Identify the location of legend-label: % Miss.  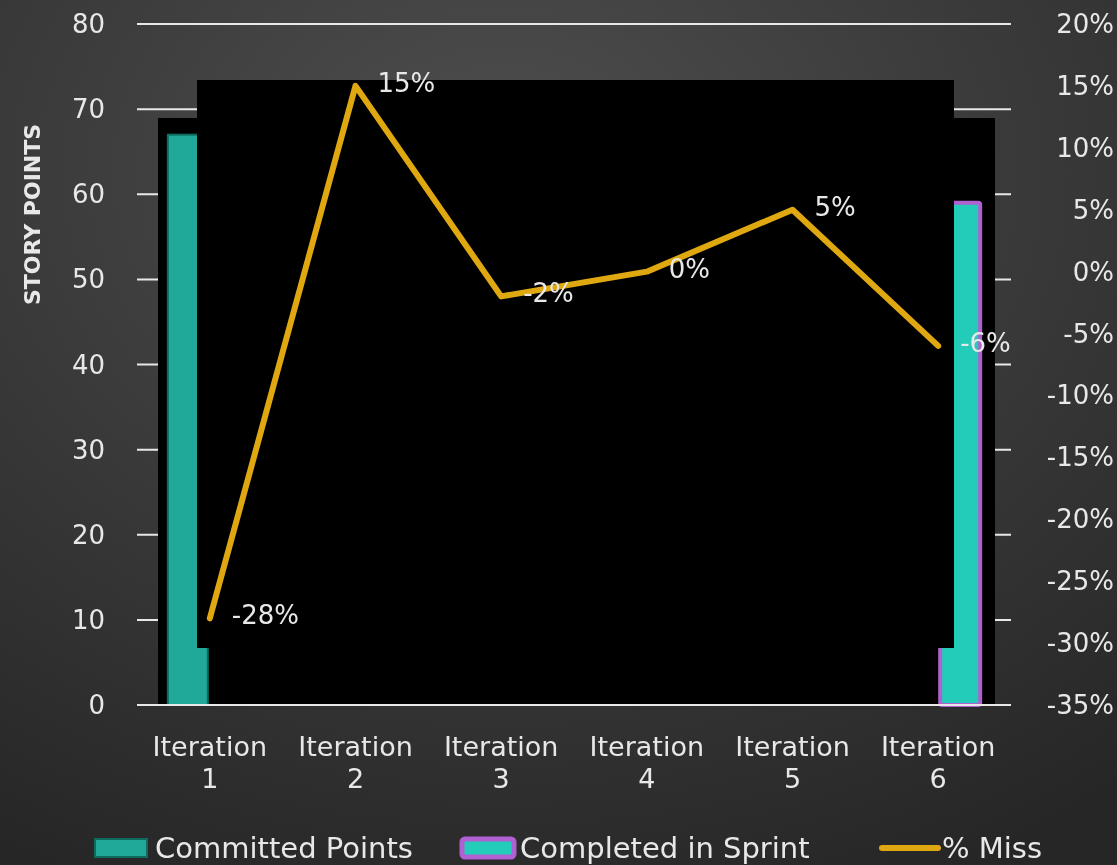
(992, 848).